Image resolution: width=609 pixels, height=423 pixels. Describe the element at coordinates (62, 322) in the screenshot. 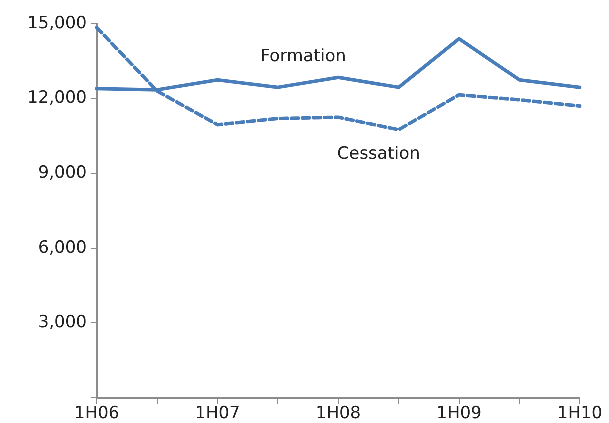

I see `y-tick-label: 3,000` at that location.